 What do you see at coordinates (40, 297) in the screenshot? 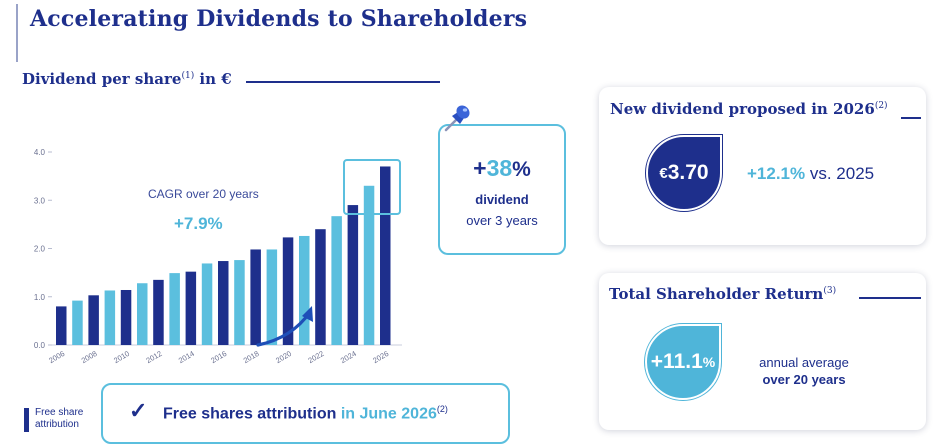
I see `y-tick-label: 1.0` at bounding box center [40, 297].